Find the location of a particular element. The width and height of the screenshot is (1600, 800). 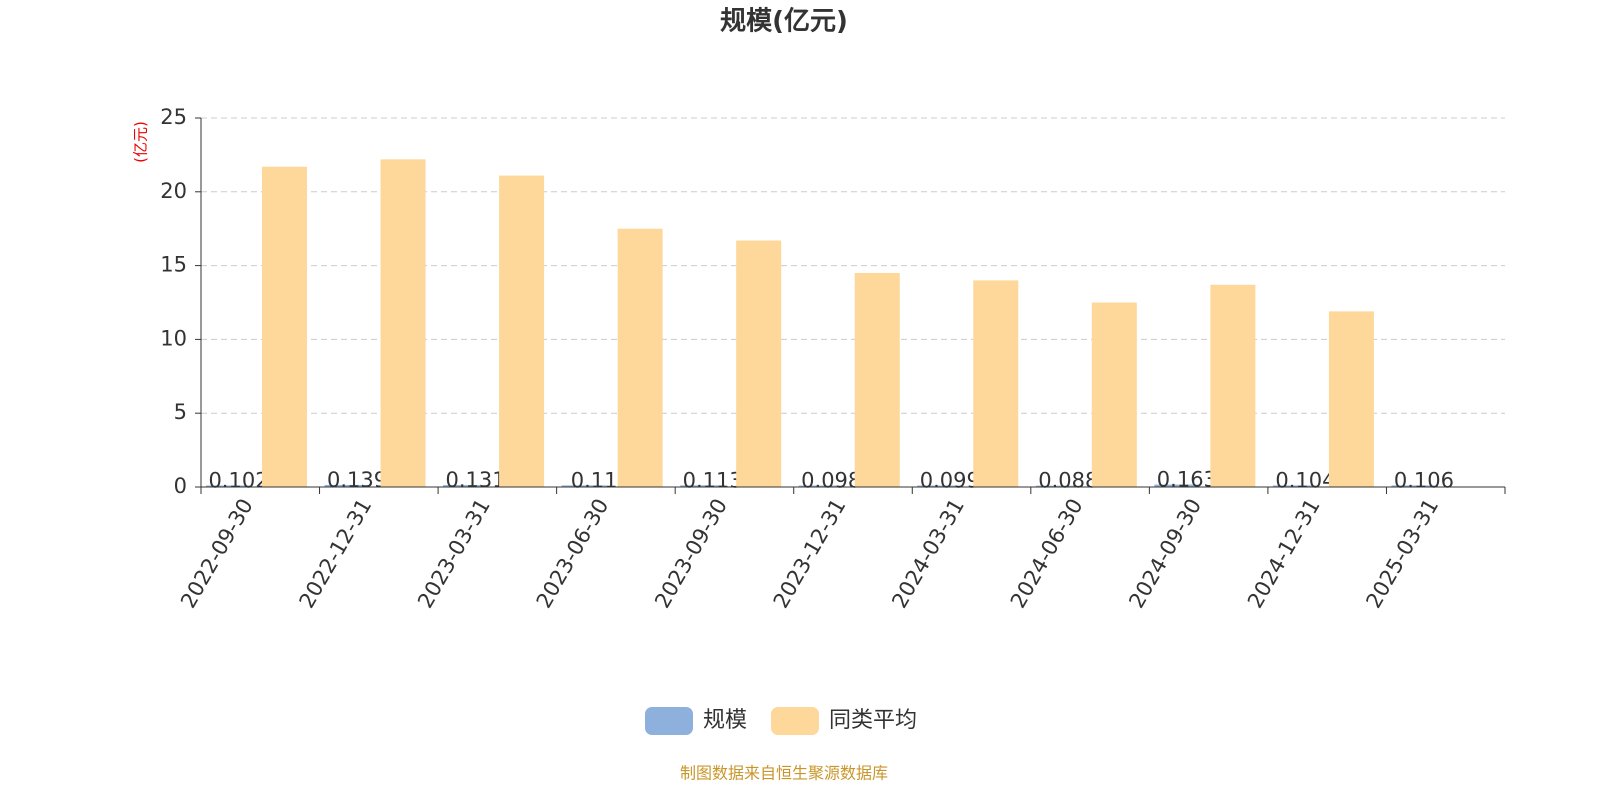

x-tick-label: 2023-12-31 is located at coordinates (810, 554).